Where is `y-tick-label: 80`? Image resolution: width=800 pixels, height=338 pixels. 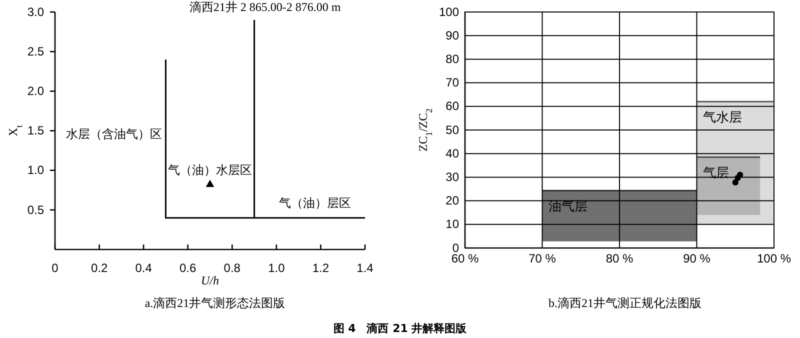 y-tick-label: 80 is located at coordinates (453, 59).